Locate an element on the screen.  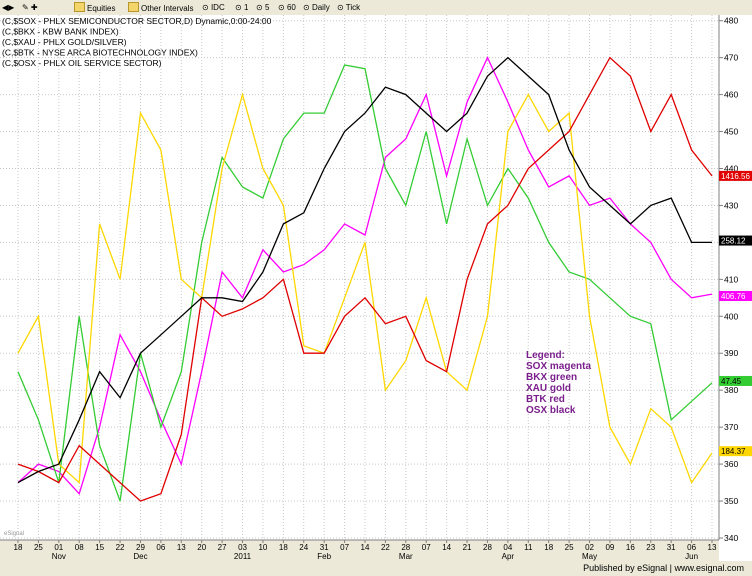
legend-entry: SOX magenta is located at coordinates (558, 366).